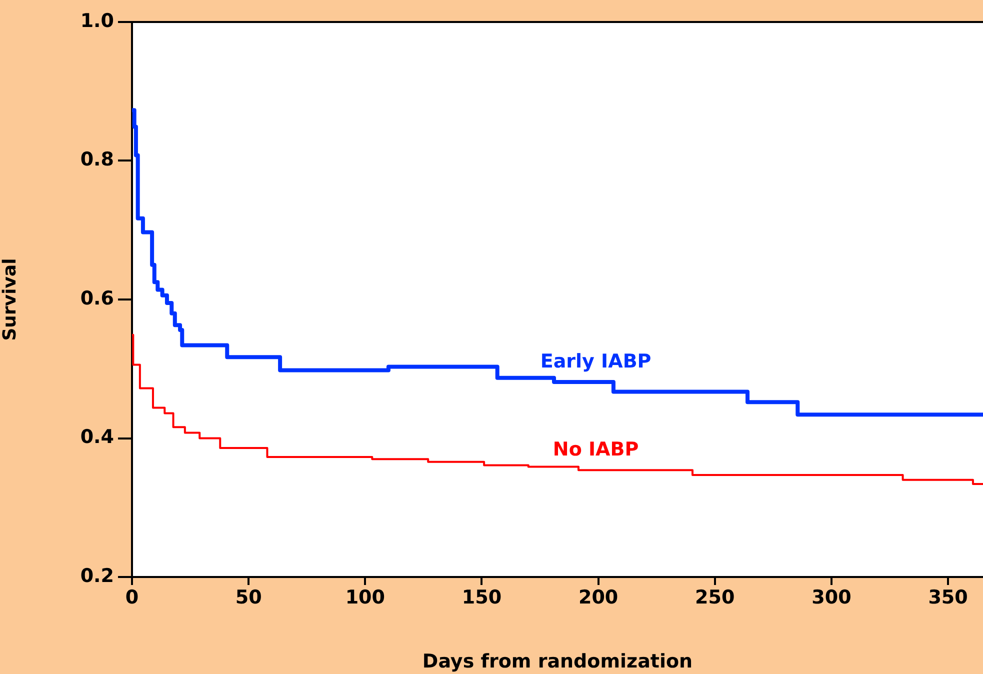 This screenshot has height=674, width=983. Describe the element at coordinates (97, 159) in the screenshot. I see `y-tick-label: 0.8` at that location.